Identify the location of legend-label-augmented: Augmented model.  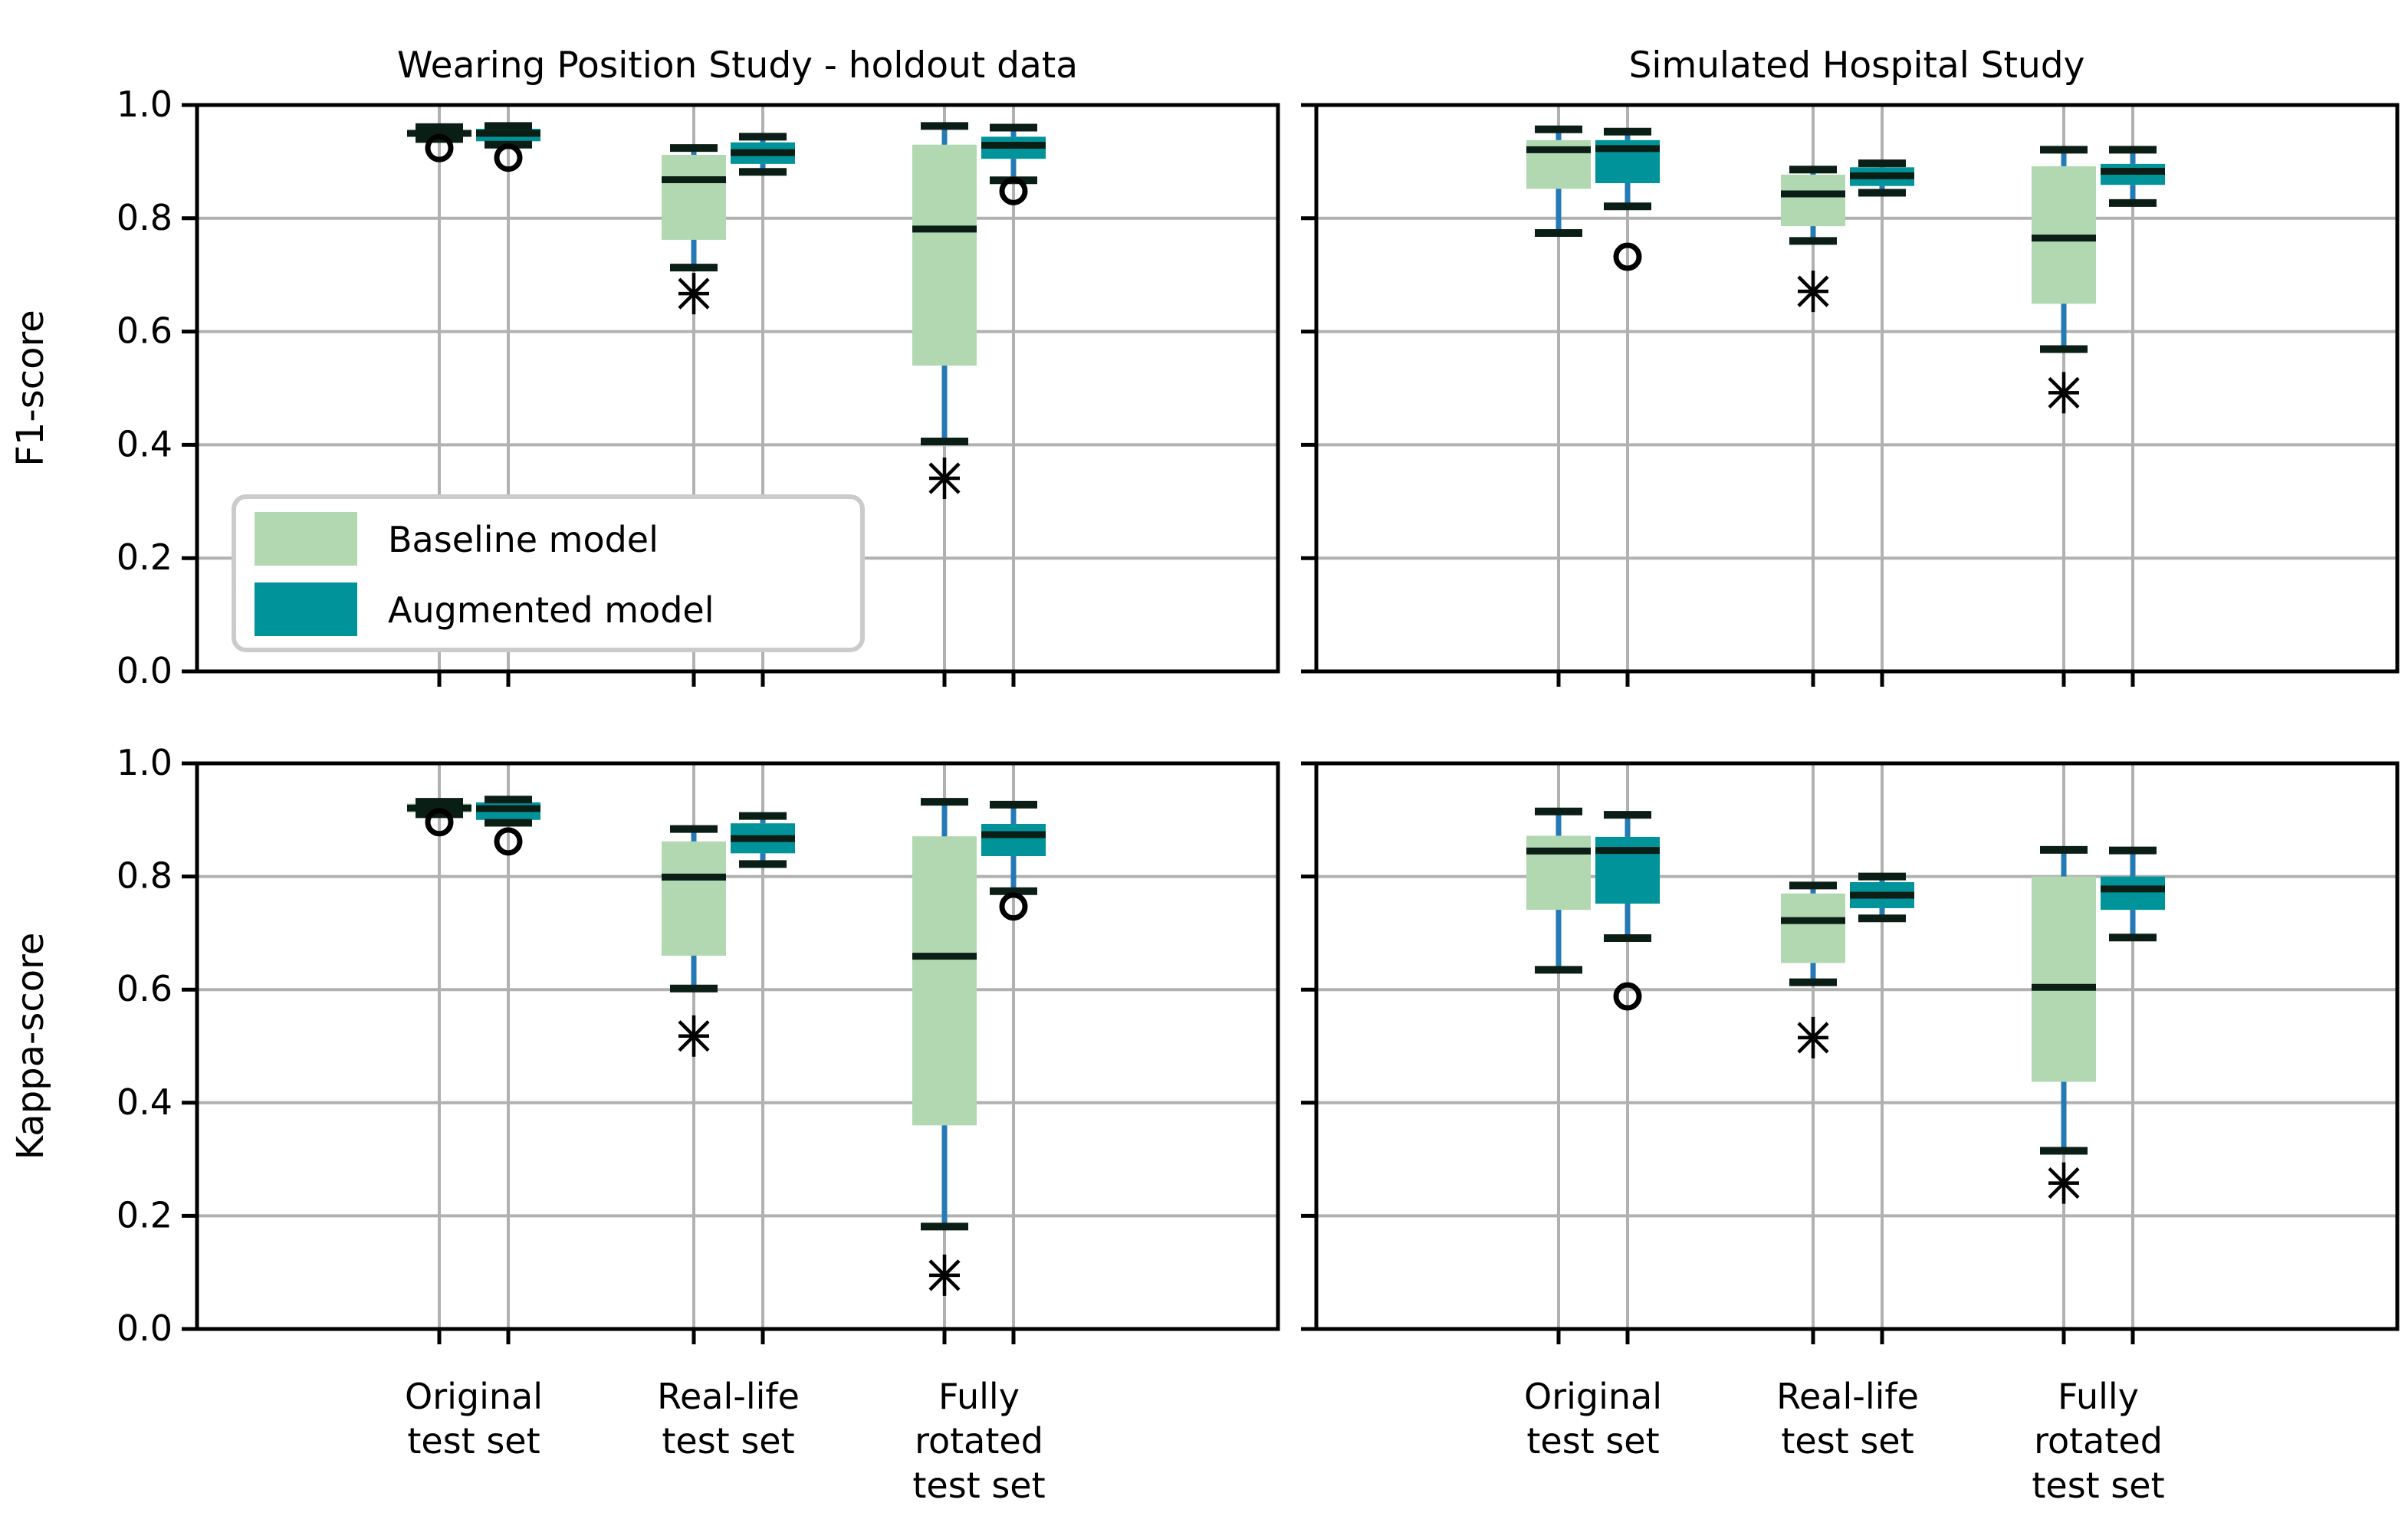
(551, 610).